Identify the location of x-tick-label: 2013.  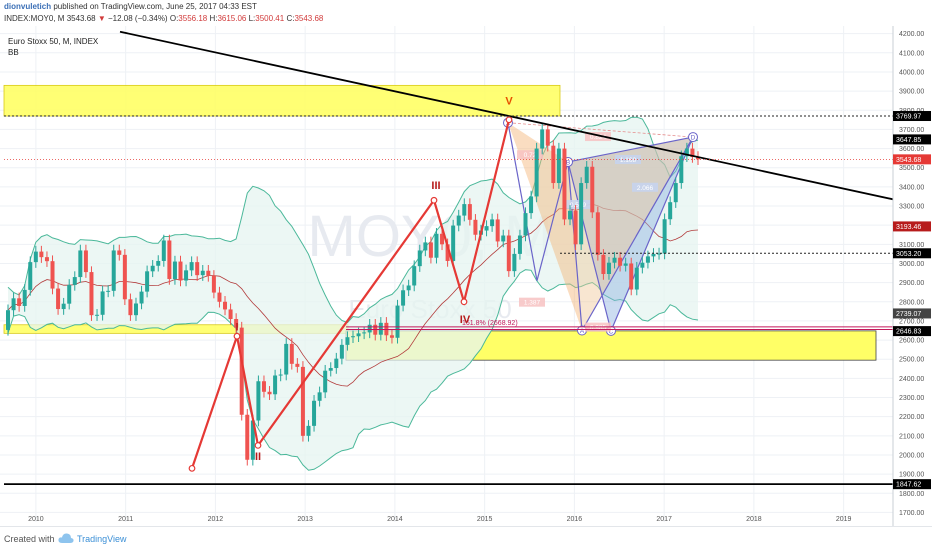
(305, 519).